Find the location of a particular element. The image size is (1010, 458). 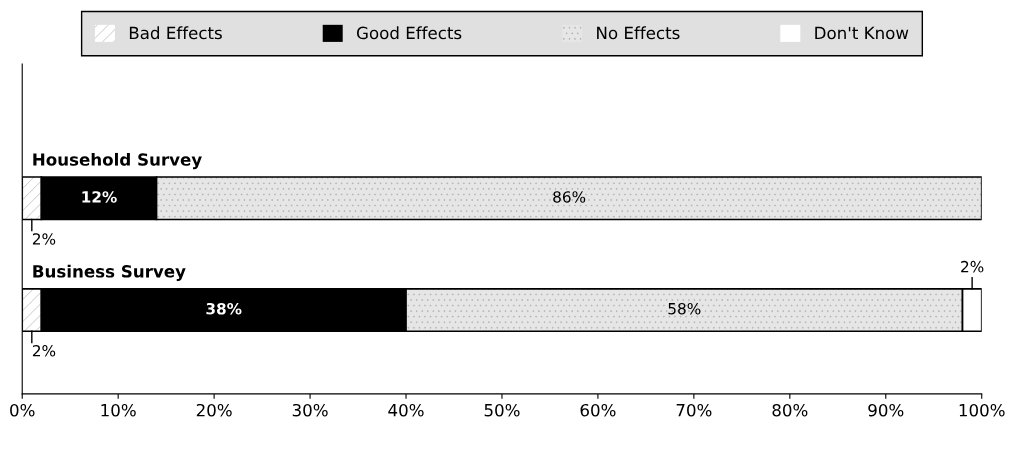

x-tick-label: 70% is located at coordinates (694, 410).